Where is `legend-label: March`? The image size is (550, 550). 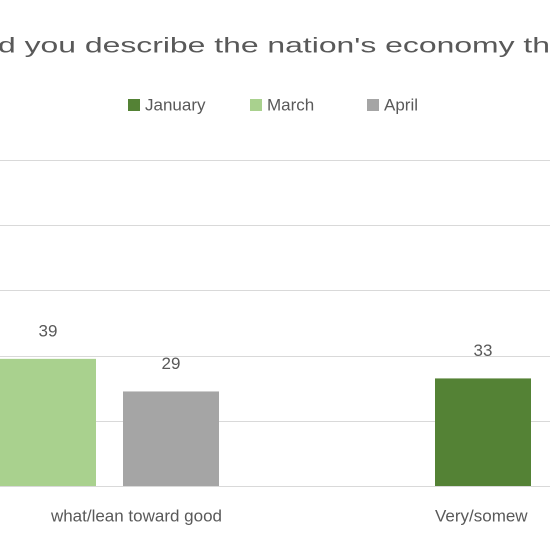 legend-label: March is located at coordinates (290, 104).